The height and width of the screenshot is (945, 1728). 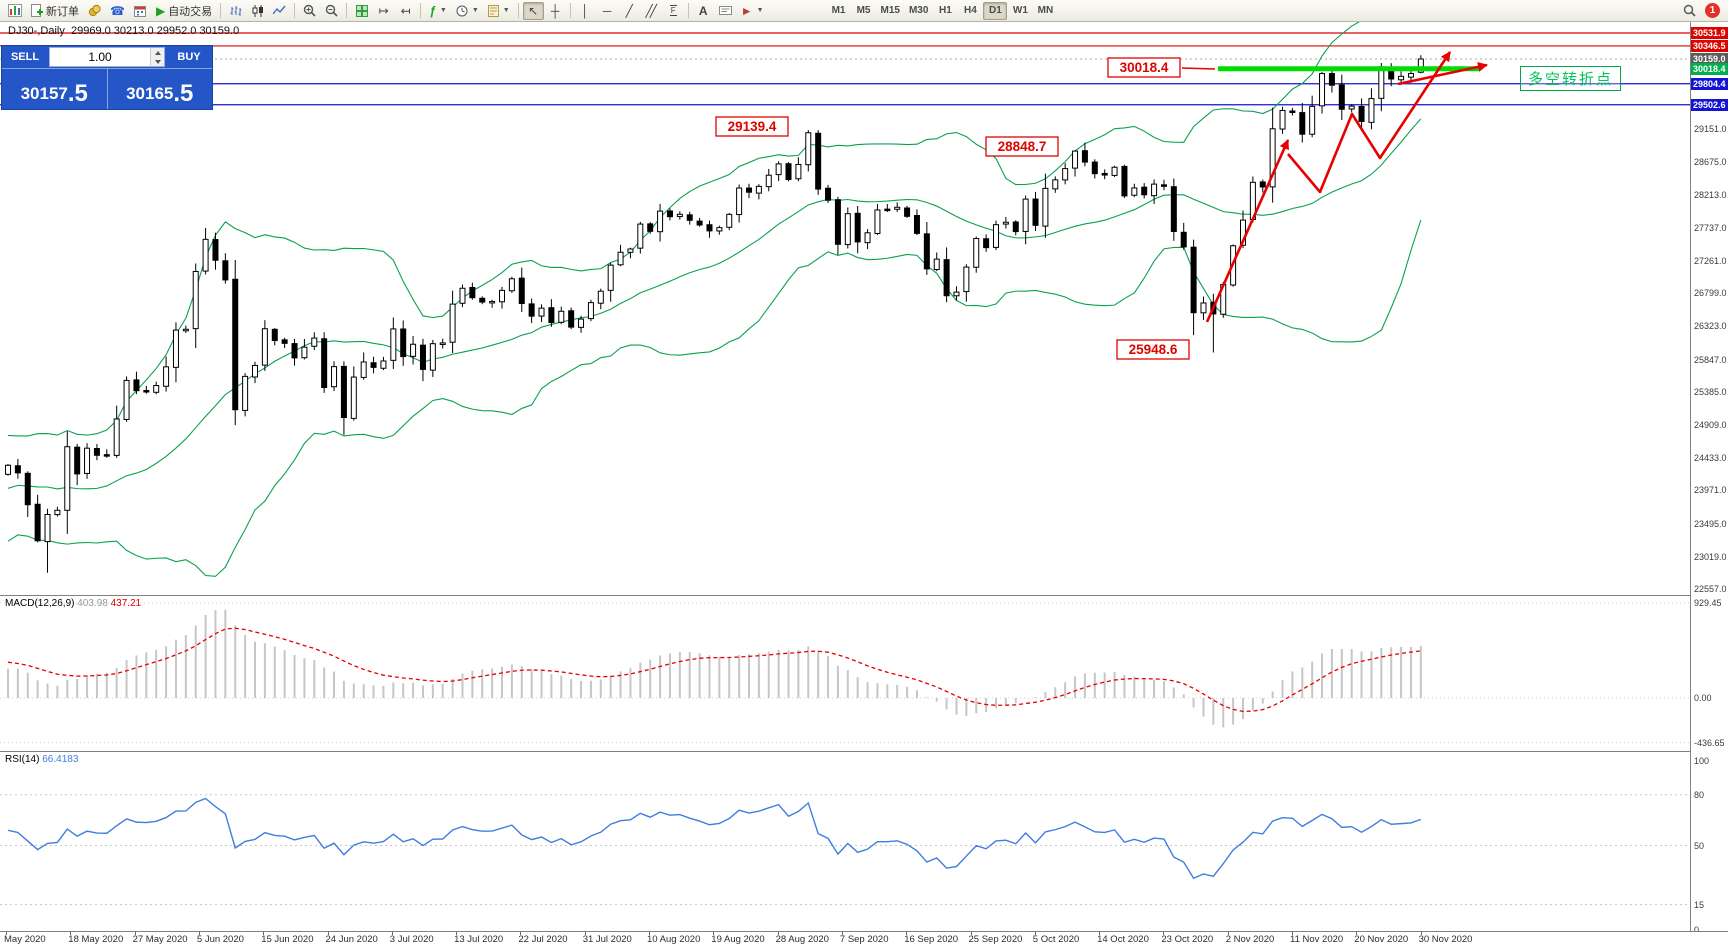 What do you see at coordinates (25, 939) in the screenshot?
I see `date-label: May 2020` at bounding box center [25, 939].